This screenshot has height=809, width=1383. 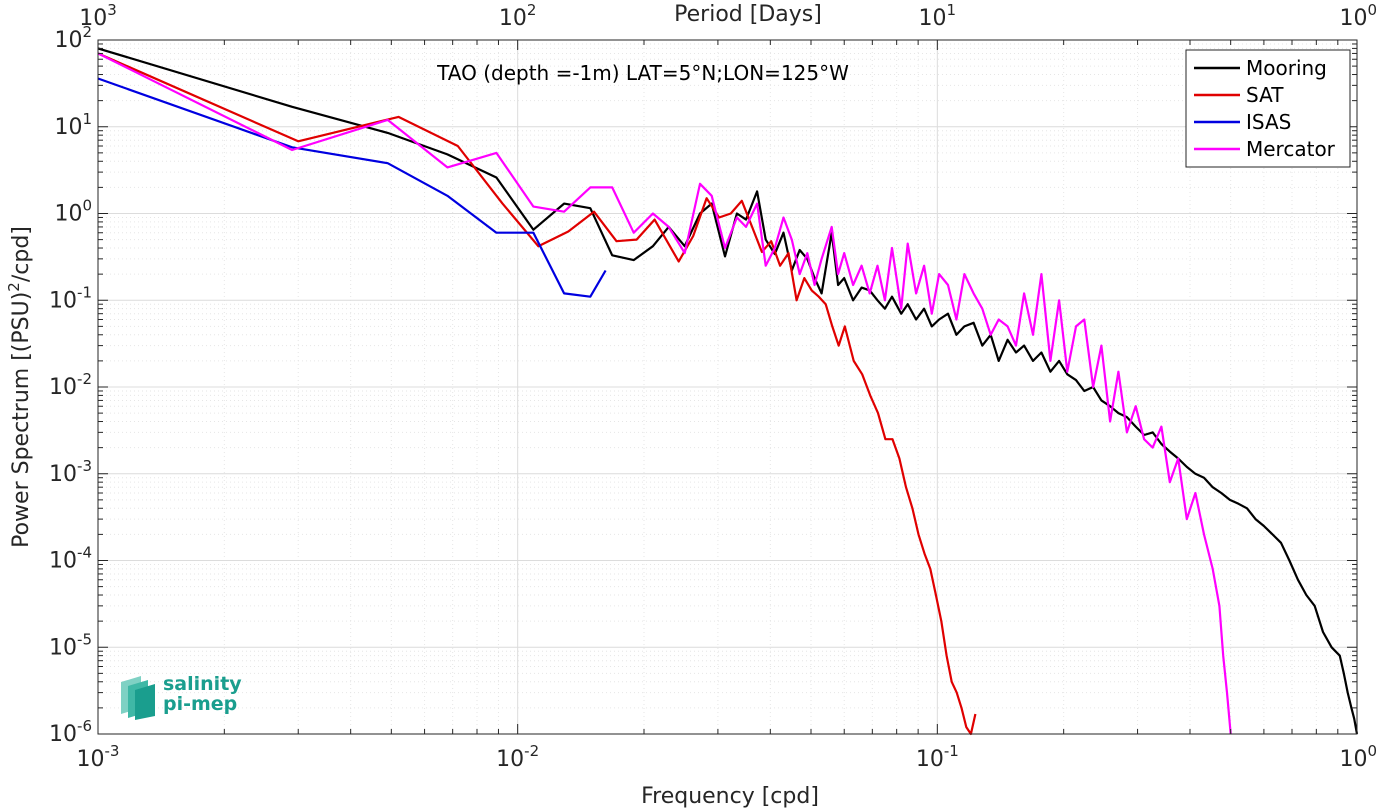 I want to click on top-tick-label: 10⁰, so click(x=1358, y=16).